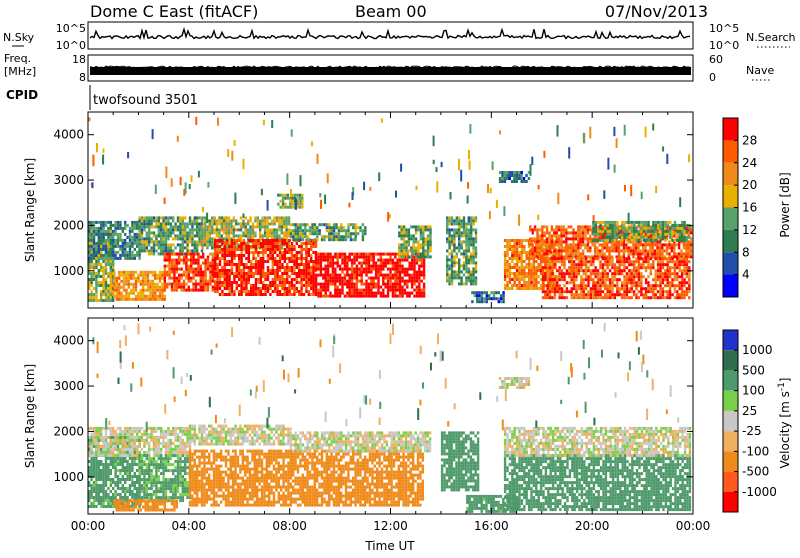  What do you see at coordinates (82, 77) in the screenshot?
I see `frequency-tick-bottom: 8` at bounding box center [82, 77].